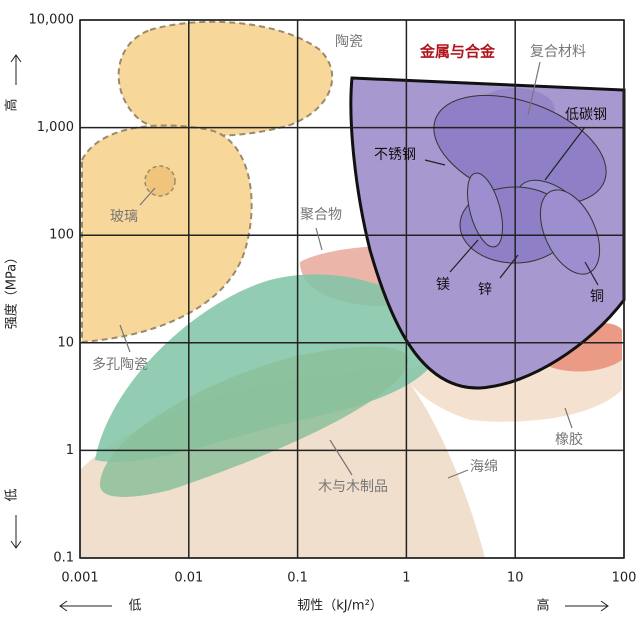  I want to click on region-label: 金属与合金, so click(457, 52).